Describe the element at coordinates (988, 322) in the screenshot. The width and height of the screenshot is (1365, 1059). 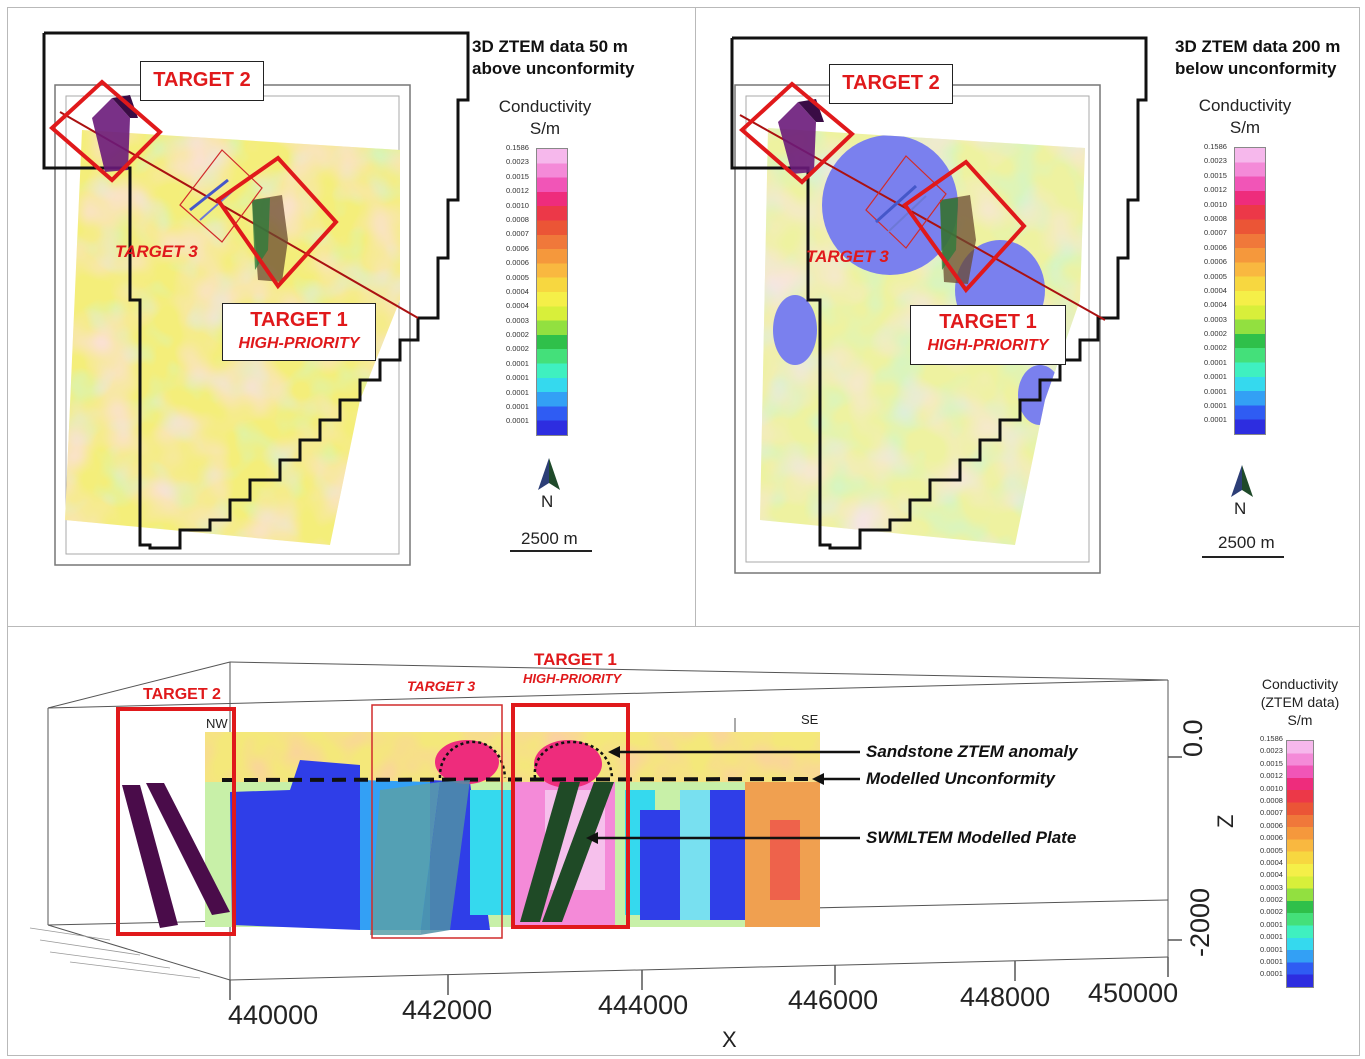
I see `target1-label-2: TARGET 1` at that location.